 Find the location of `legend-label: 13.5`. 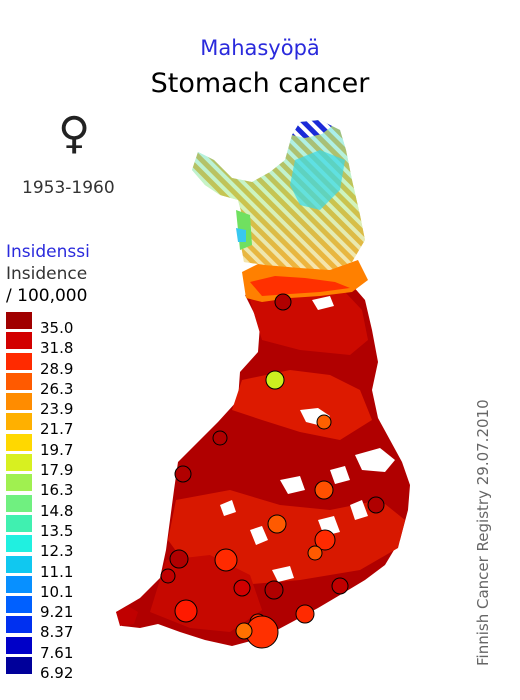

legend-label: 13.5 is located at coordinates (57, 530).